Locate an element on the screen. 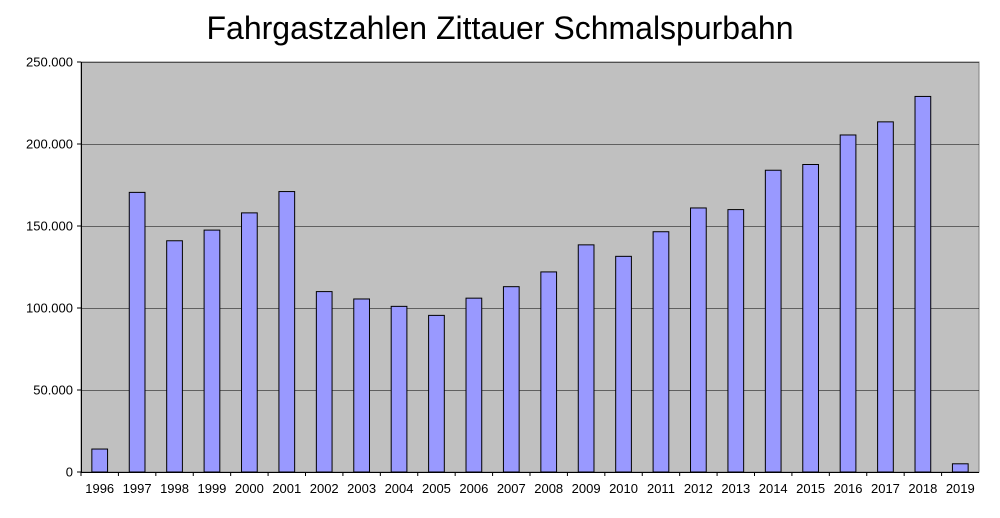 This screenshot has width=1000, height=518. y-tick-label: 200.000 is located at coordinates (49, 144).